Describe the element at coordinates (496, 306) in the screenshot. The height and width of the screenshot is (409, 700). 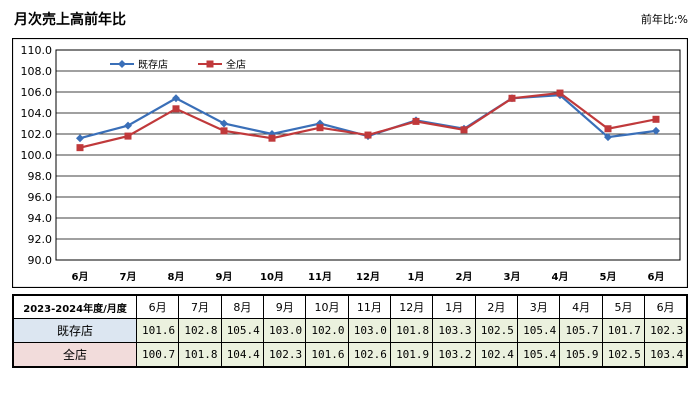
I see `table-month-header: 2月` at that location.